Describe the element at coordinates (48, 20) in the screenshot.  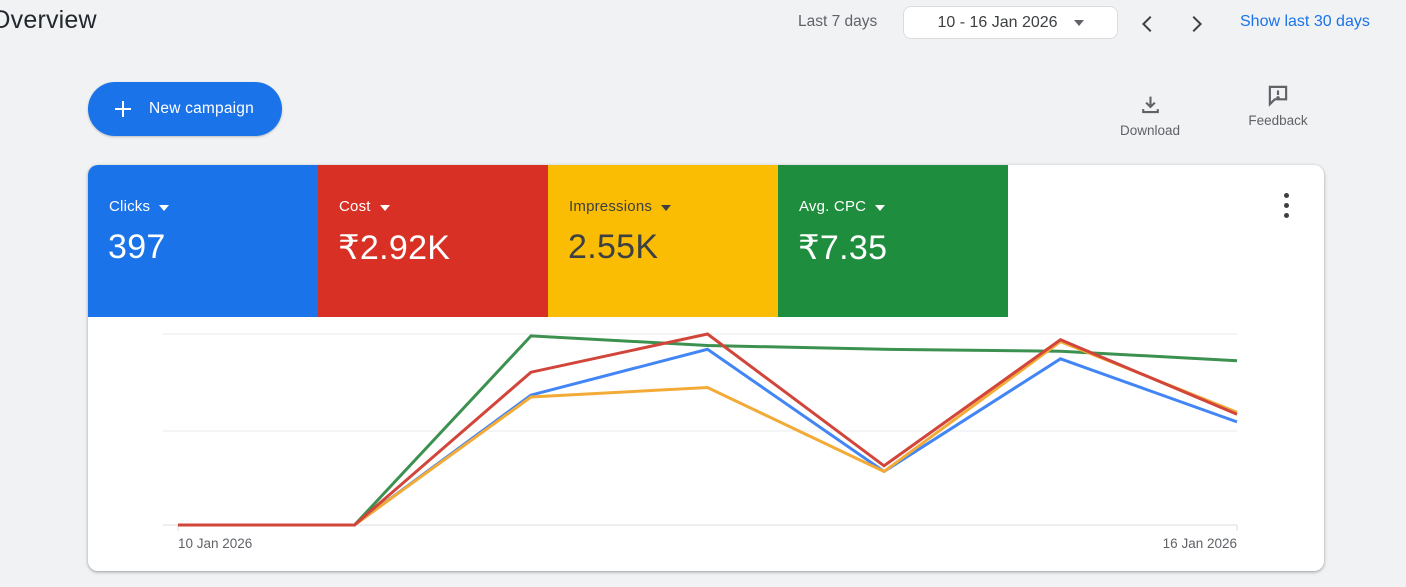
I see `page-title: Overview` at that location.